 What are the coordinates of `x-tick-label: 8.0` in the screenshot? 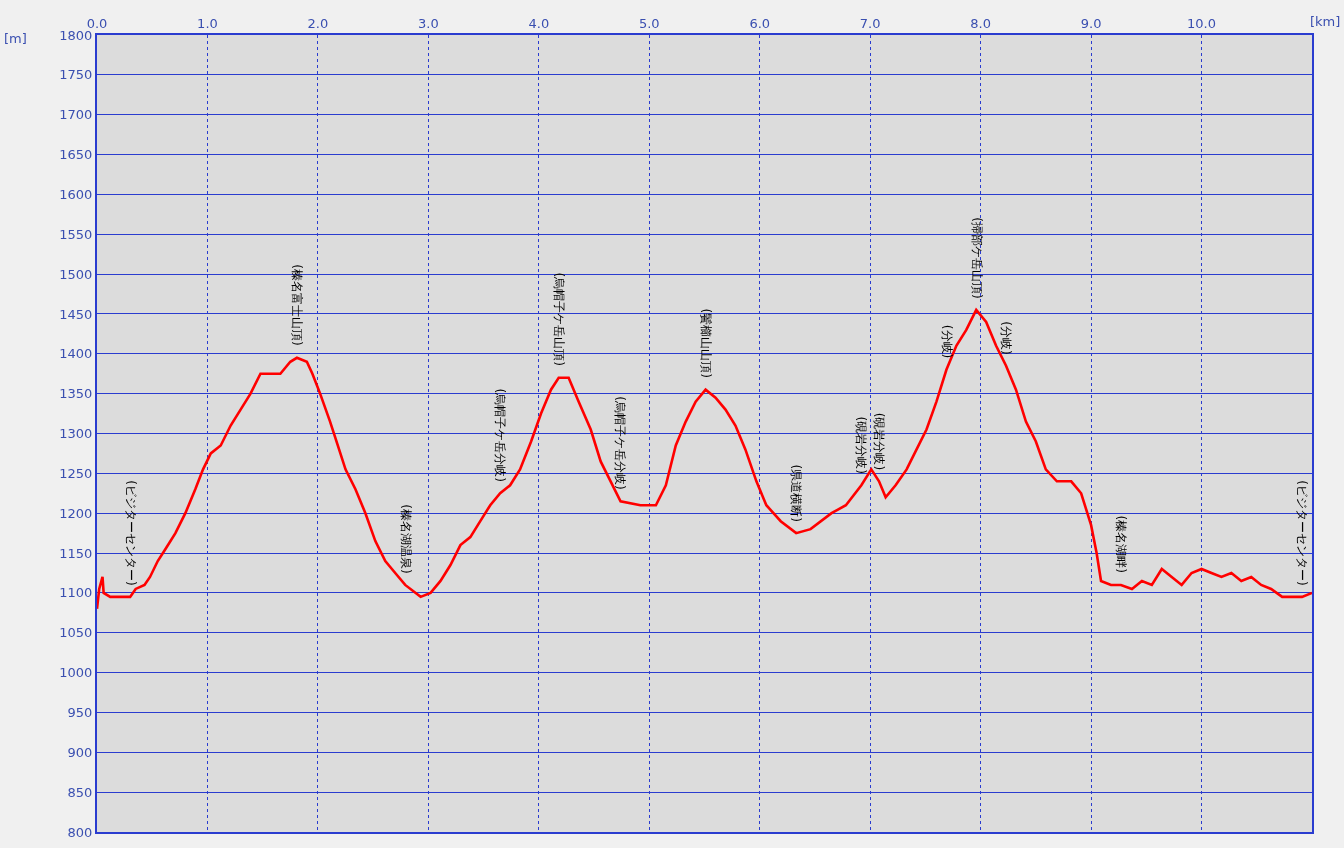 It's located at (980, 23).